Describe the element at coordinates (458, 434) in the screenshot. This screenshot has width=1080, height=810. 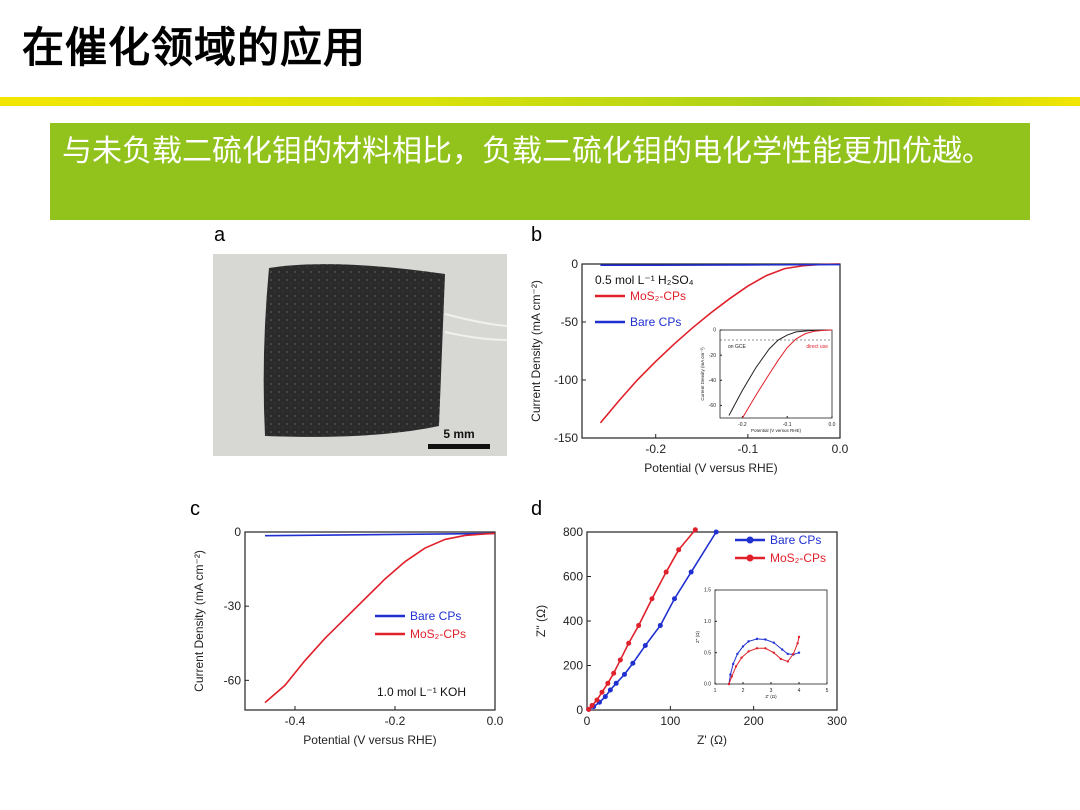
I see `scale-bar-label: 5 mm` at that location.